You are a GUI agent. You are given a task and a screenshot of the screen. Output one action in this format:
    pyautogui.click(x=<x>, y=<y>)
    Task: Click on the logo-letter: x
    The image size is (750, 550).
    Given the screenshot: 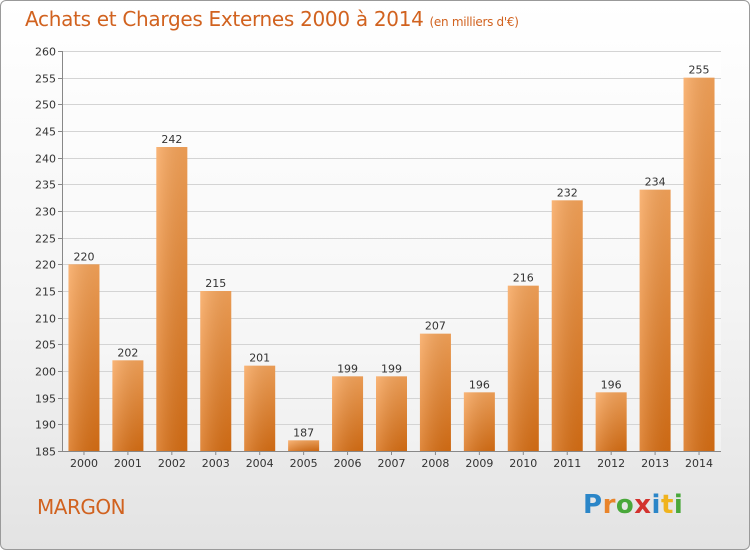 What is the action you would take?
    pyautogui.click(x=643, y=505)
    